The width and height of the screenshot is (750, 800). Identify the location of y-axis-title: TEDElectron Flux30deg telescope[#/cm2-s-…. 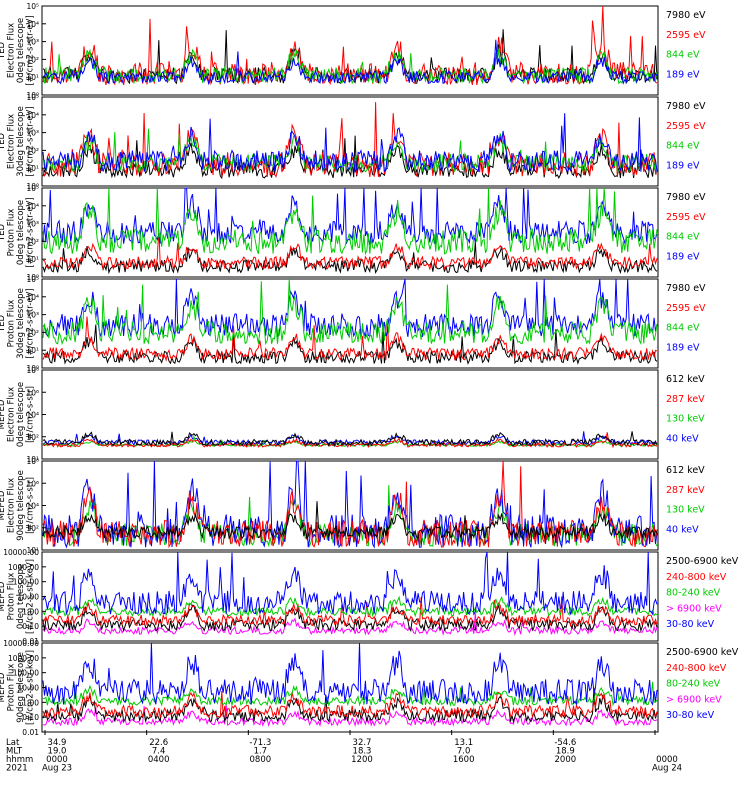
(18, 141).